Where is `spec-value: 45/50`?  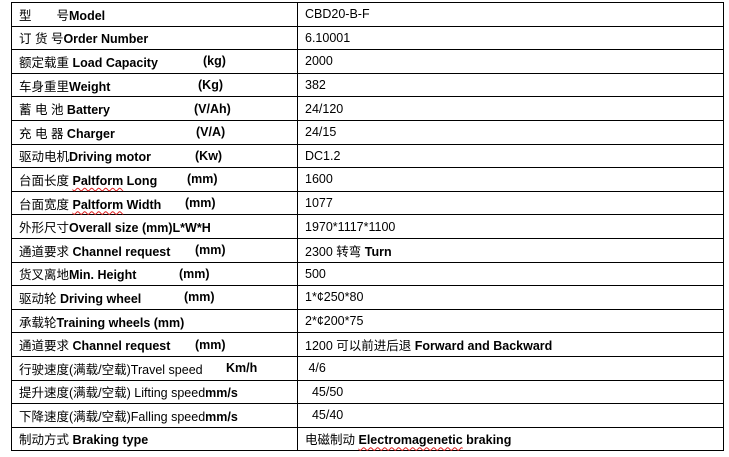 spec-value: 45/50 is located at coordinates (510, 392).